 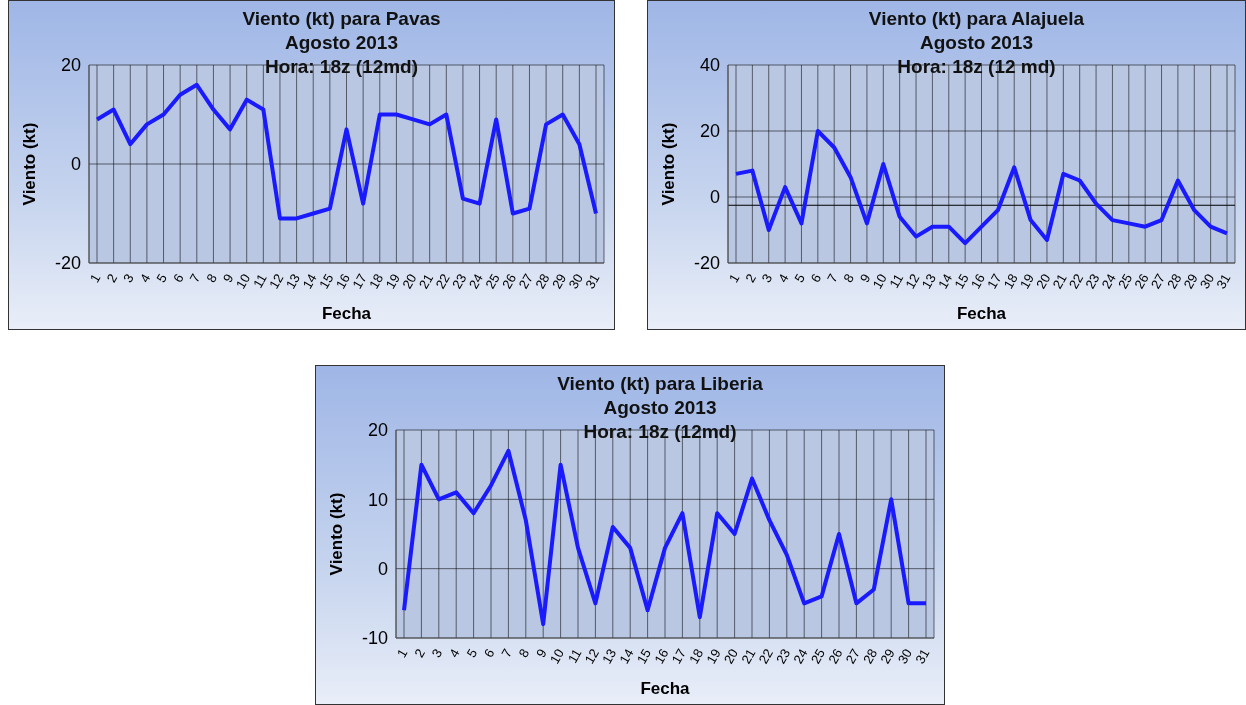 What do you see at coordinates (709, 65) in the screenshot?
I see `y-tick-label: 40` at bounding box center [709, 65].